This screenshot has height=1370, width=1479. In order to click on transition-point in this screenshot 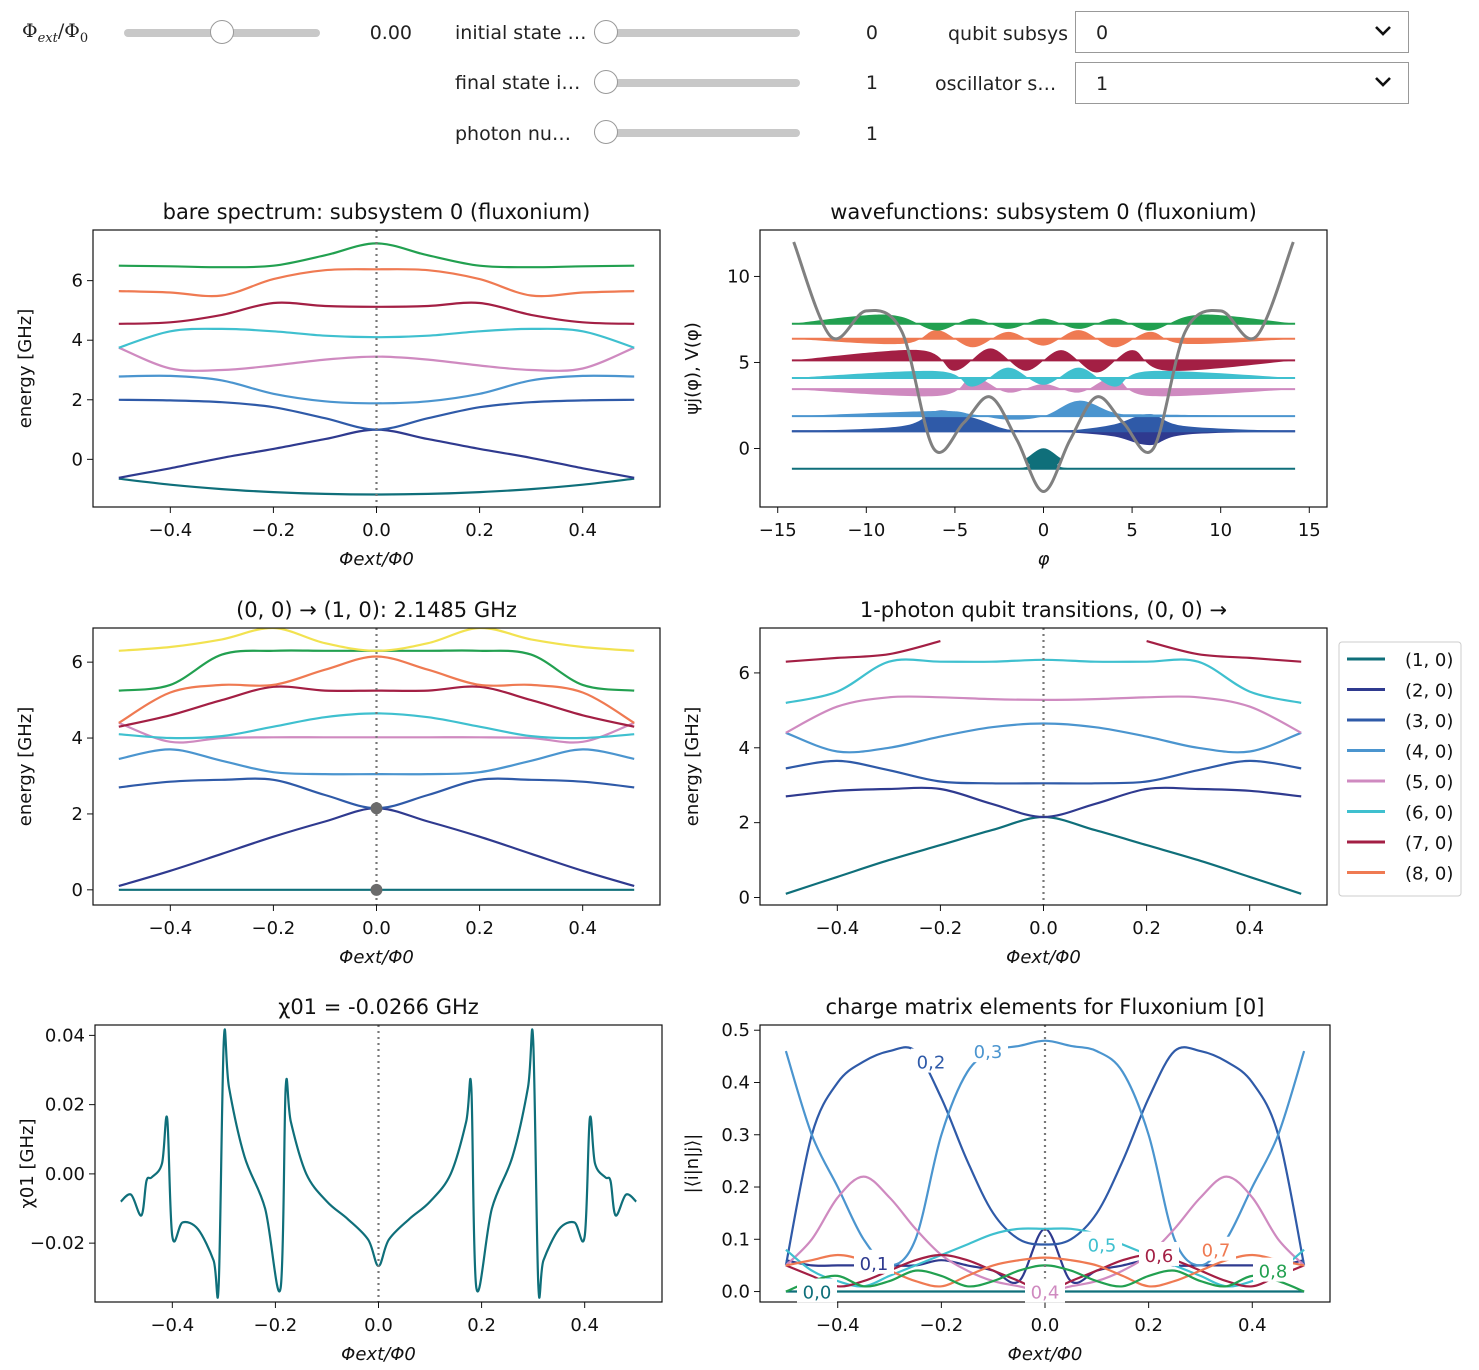, I will do `click(376, 889)`.